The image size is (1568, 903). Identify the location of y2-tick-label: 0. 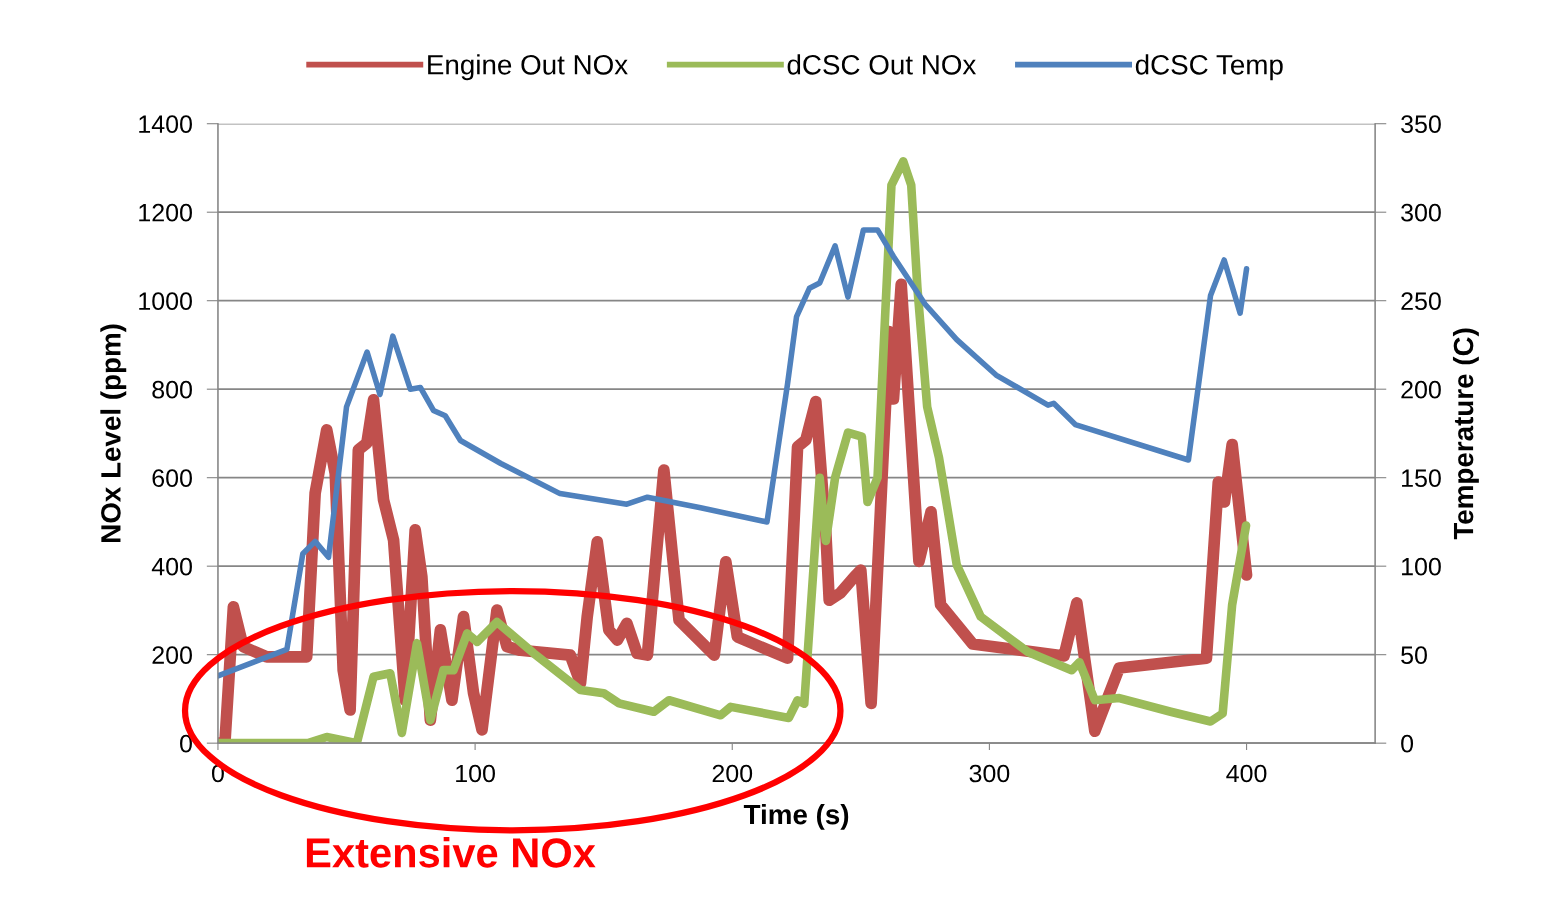
(1407, 743).